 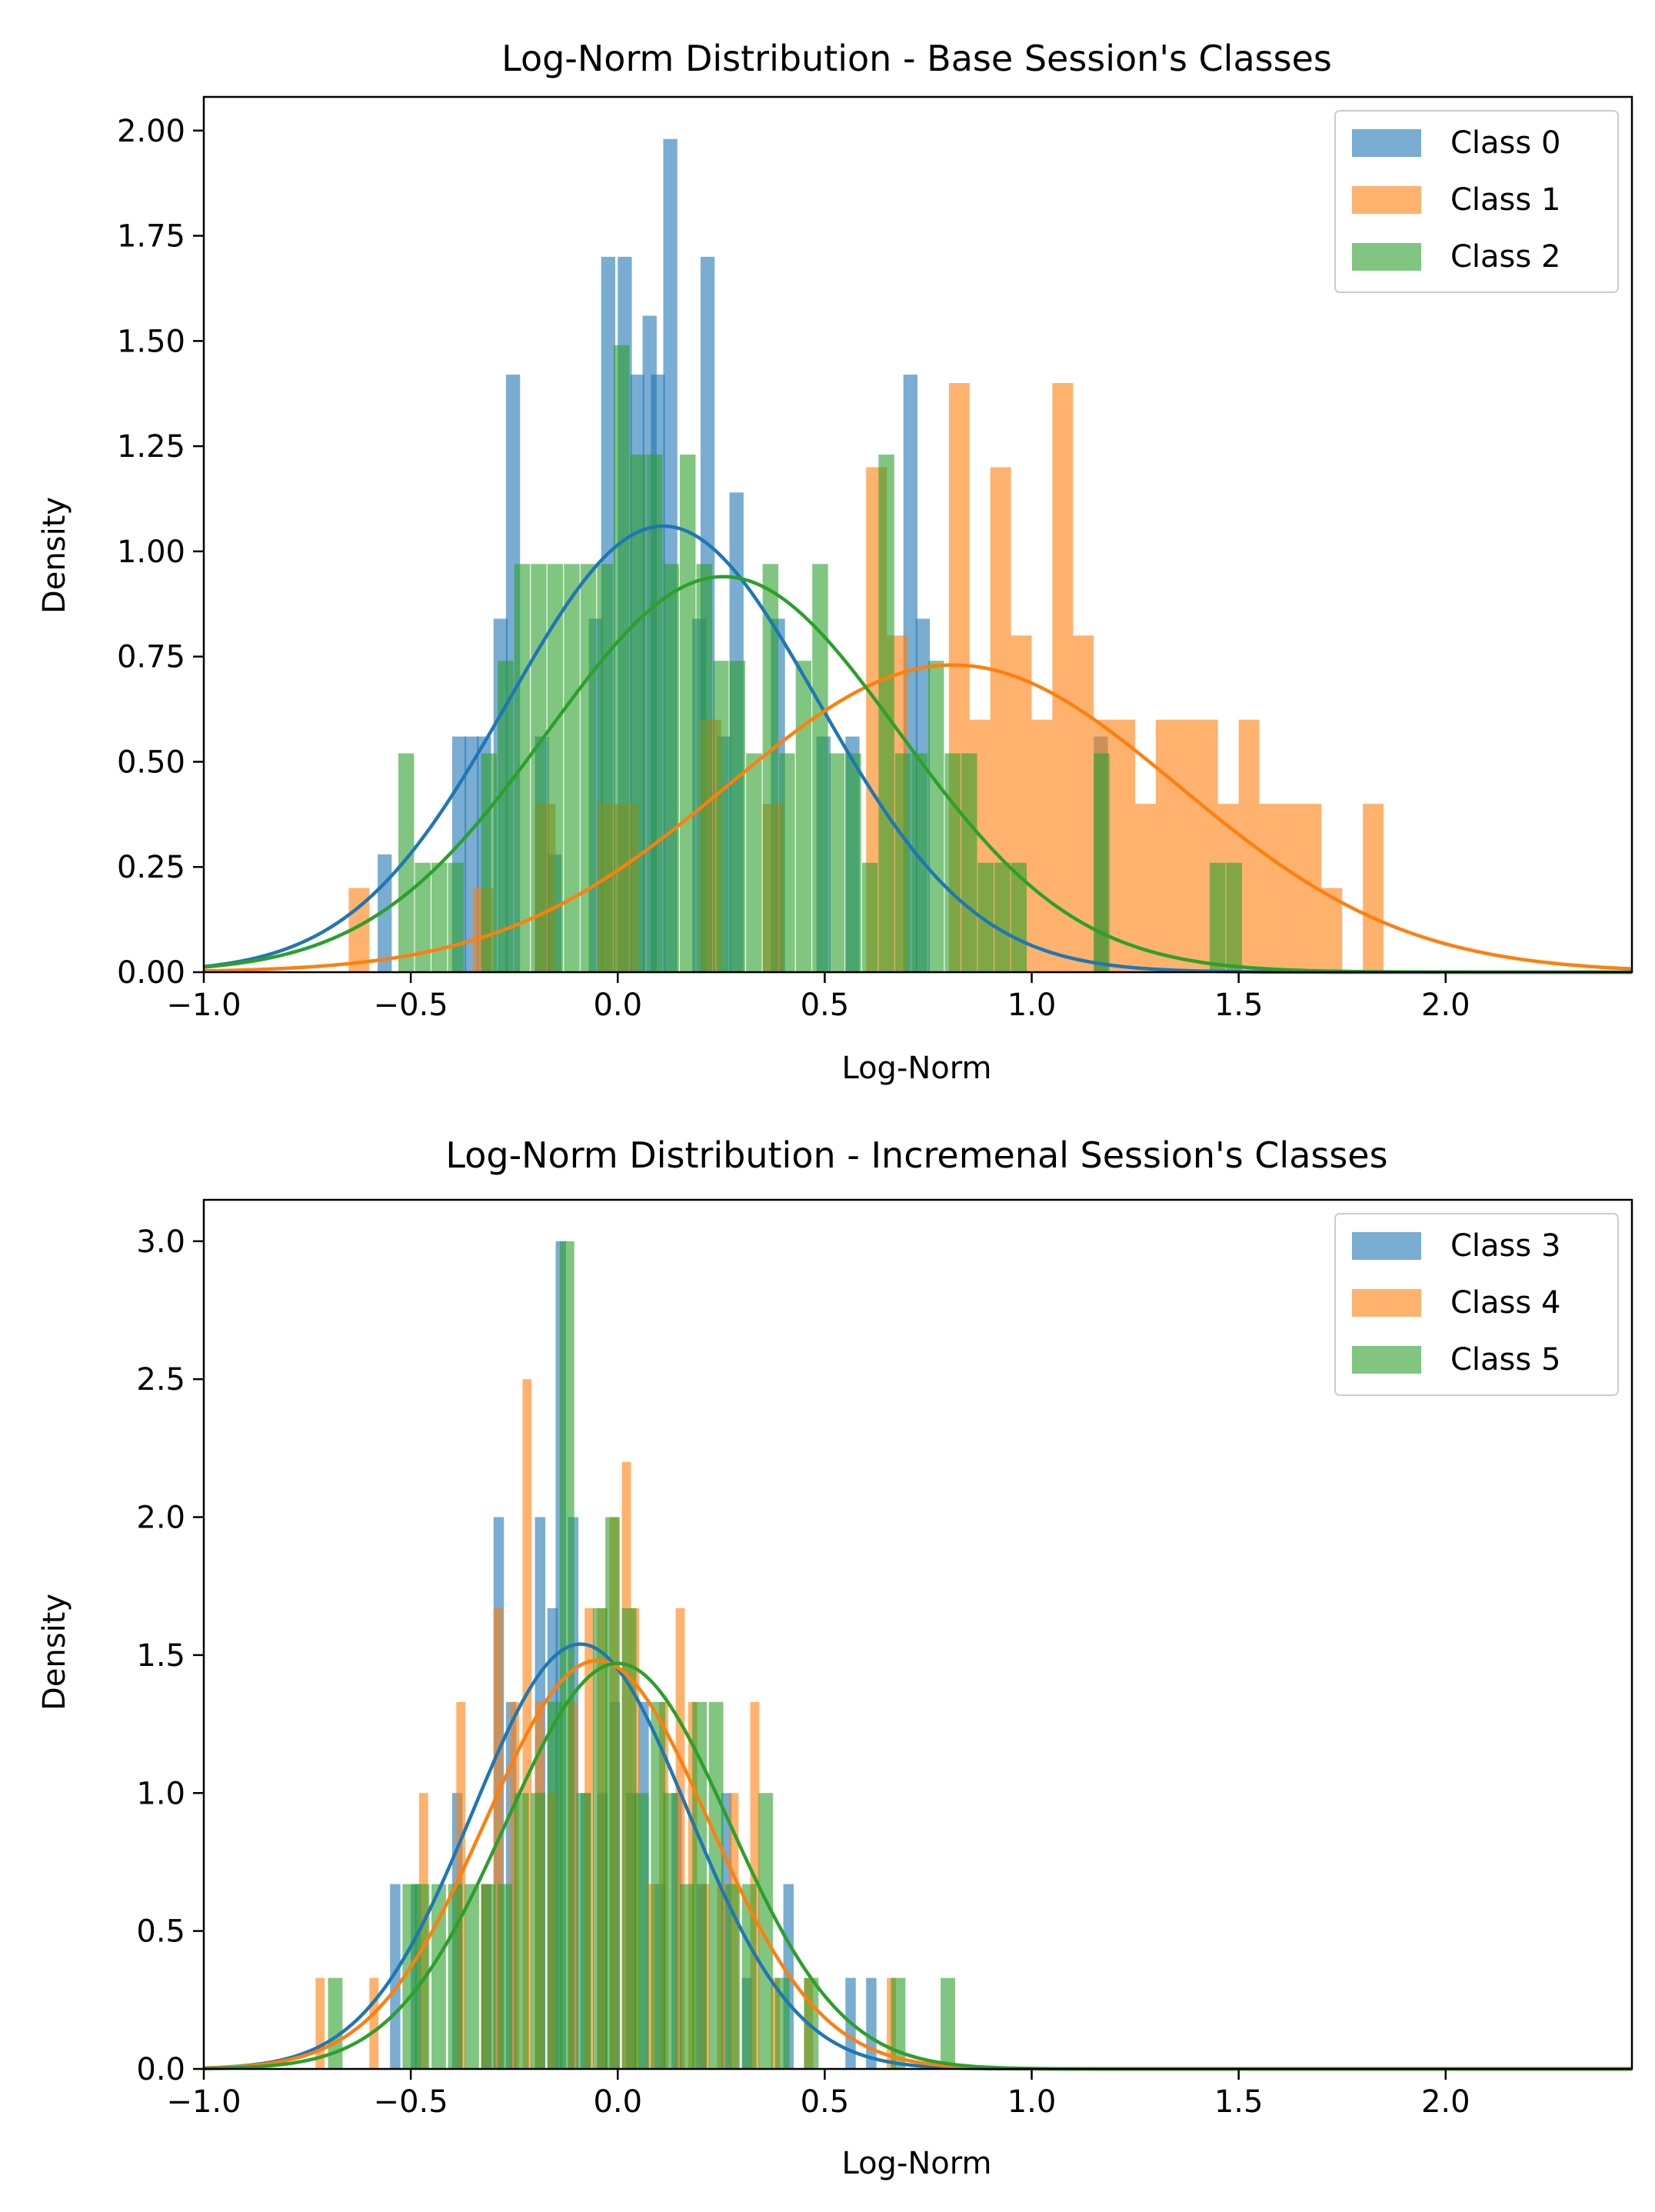 I want to click on legend-label: Class 0, so click(x=1505, y=143).